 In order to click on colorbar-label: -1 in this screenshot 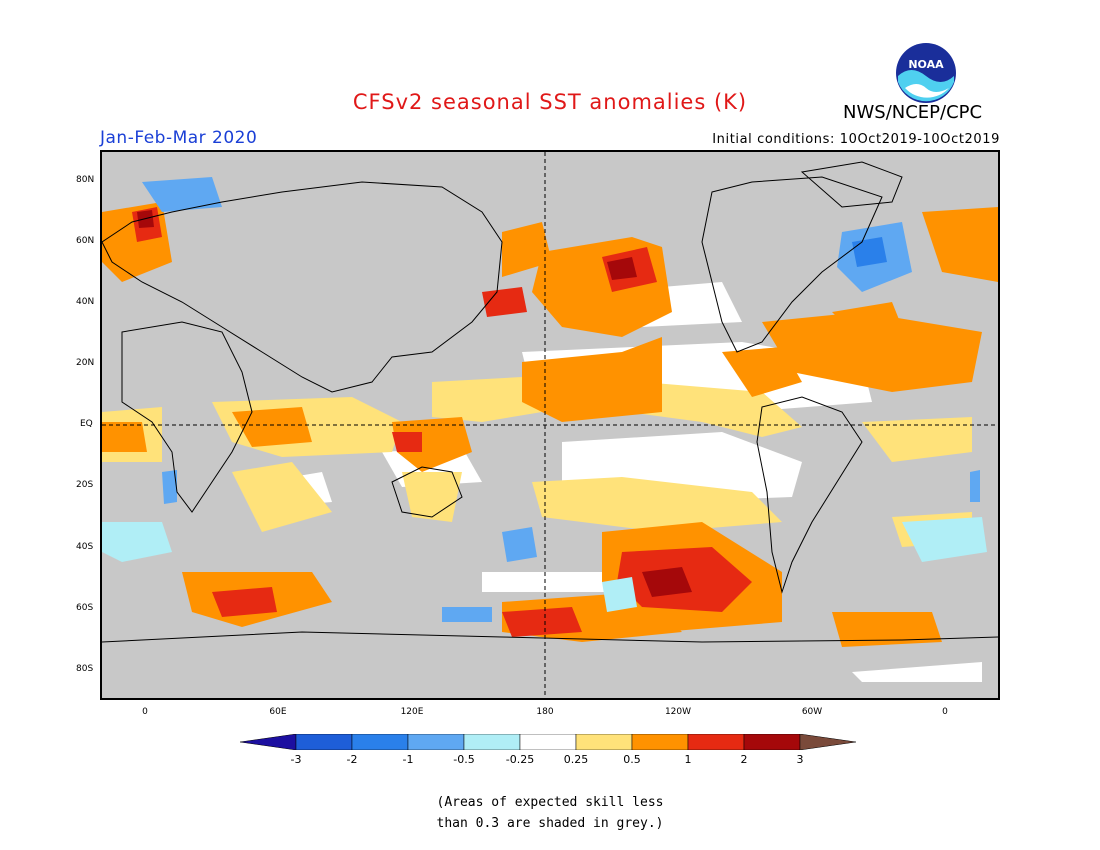, I will do `click(408, 759)`.